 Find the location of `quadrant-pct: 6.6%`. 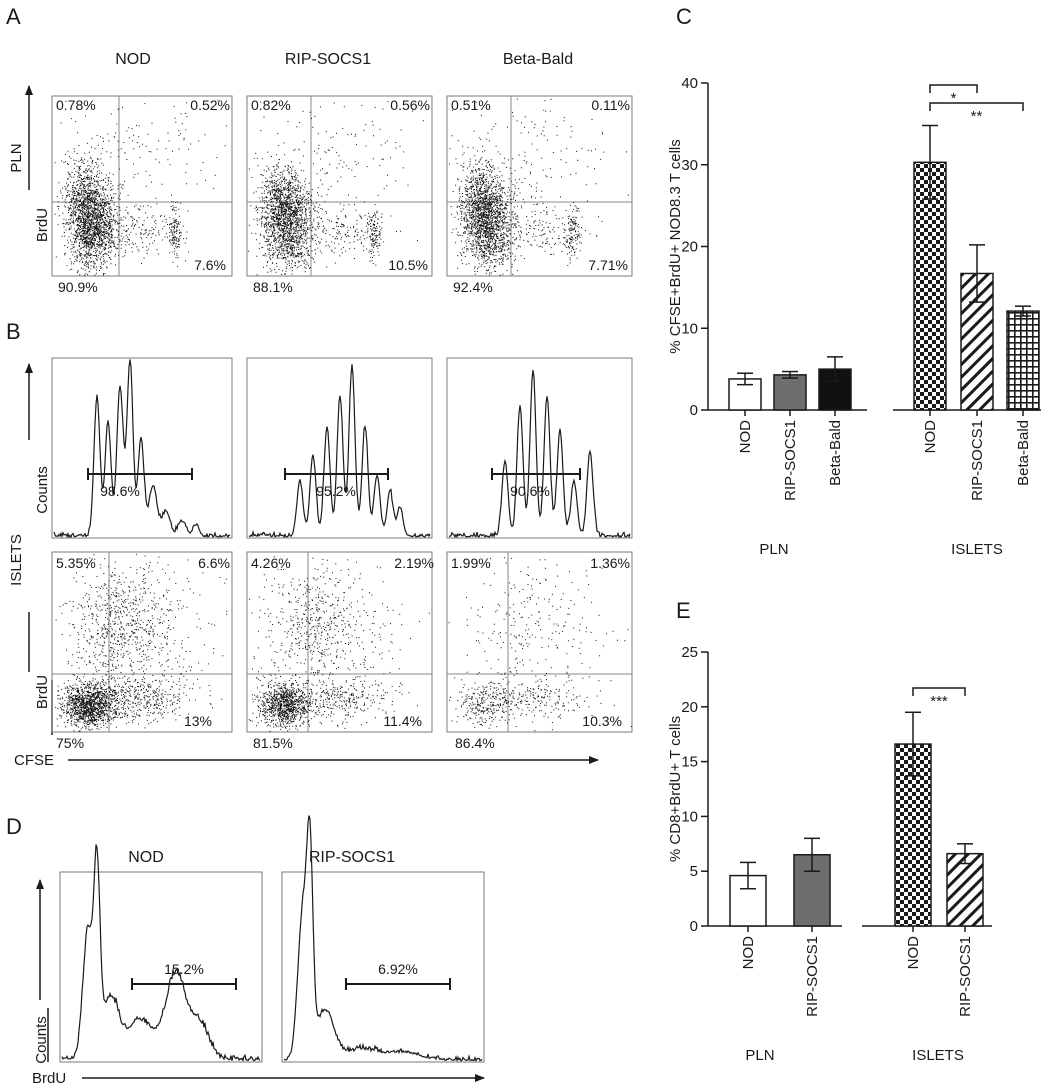

quadrant-pct: 6.6% is located at coordinates (214, 563).